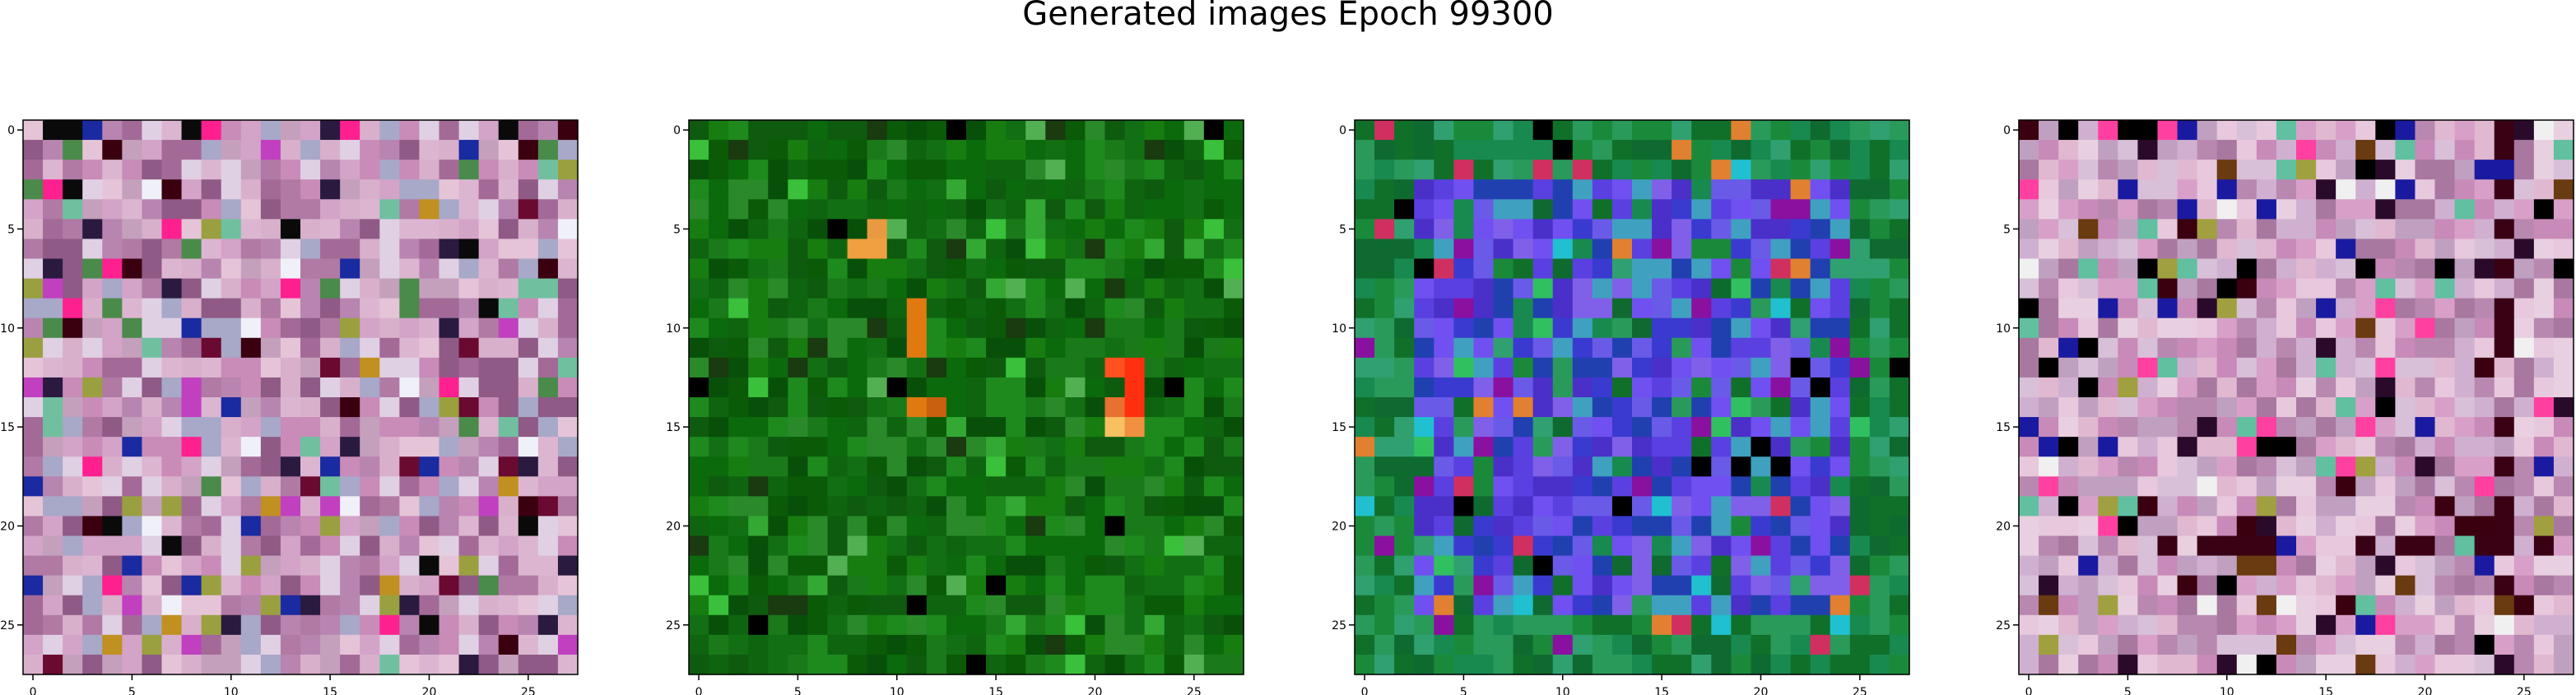  Describe the element at coordinates (2524, 690) in the screenshot. I see `x-tick-label: 25` at that location.